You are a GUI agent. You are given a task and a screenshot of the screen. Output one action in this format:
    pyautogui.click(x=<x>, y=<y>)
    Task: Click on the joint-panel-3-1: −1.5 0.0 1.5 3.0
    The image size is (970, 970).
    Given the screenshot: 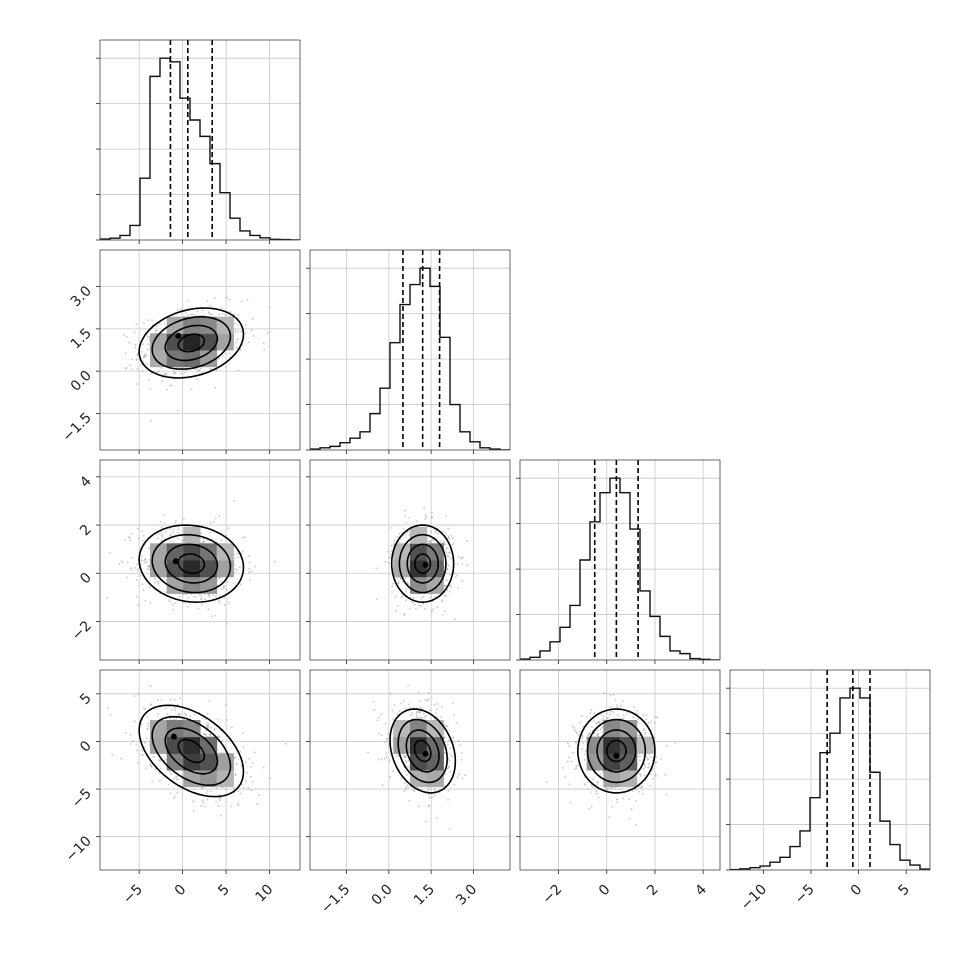 What is the action you would take?
    pyautogui.click(x=408, y=793)
    